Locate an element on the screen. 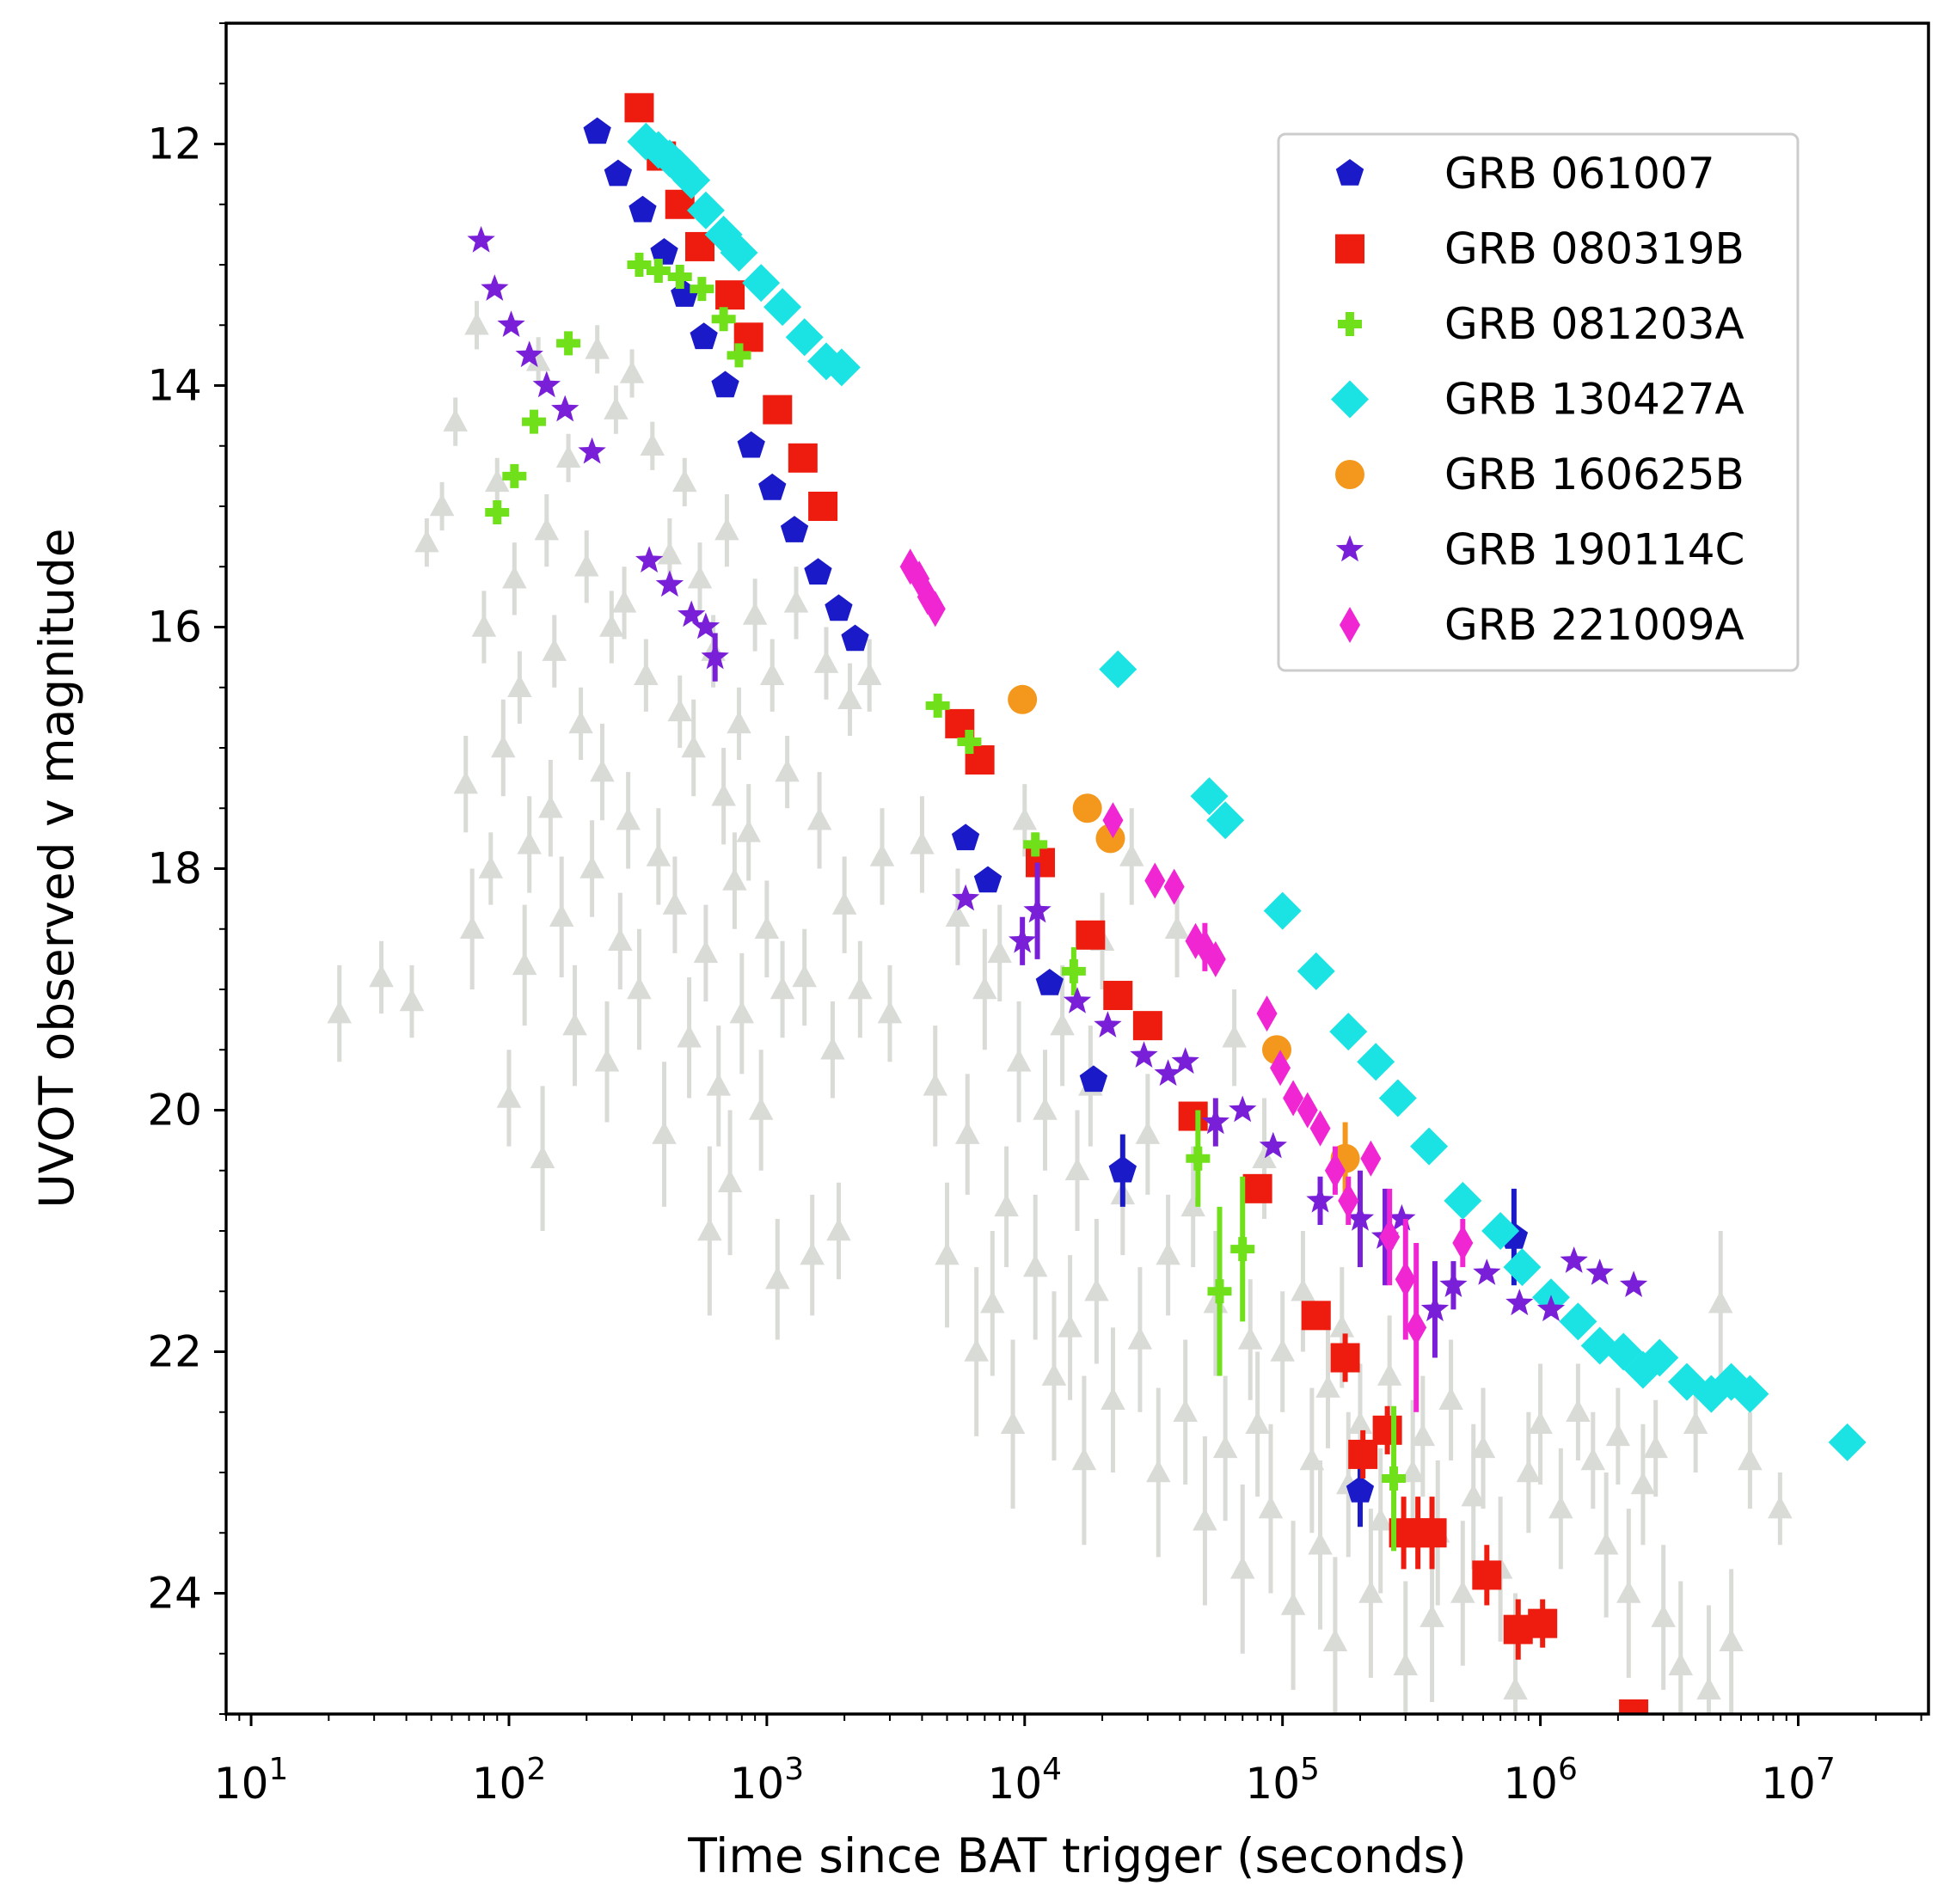 The height and width of the screenshot is (1904, 1956). x-tick-label: 10⁵ is located at coordinates (1282, 1780).